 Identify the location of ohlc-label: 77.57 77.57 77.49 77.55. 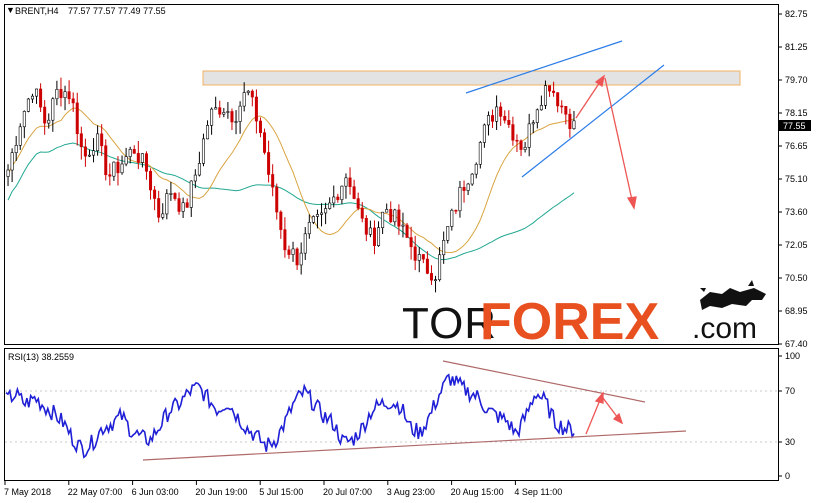
(117, 11).